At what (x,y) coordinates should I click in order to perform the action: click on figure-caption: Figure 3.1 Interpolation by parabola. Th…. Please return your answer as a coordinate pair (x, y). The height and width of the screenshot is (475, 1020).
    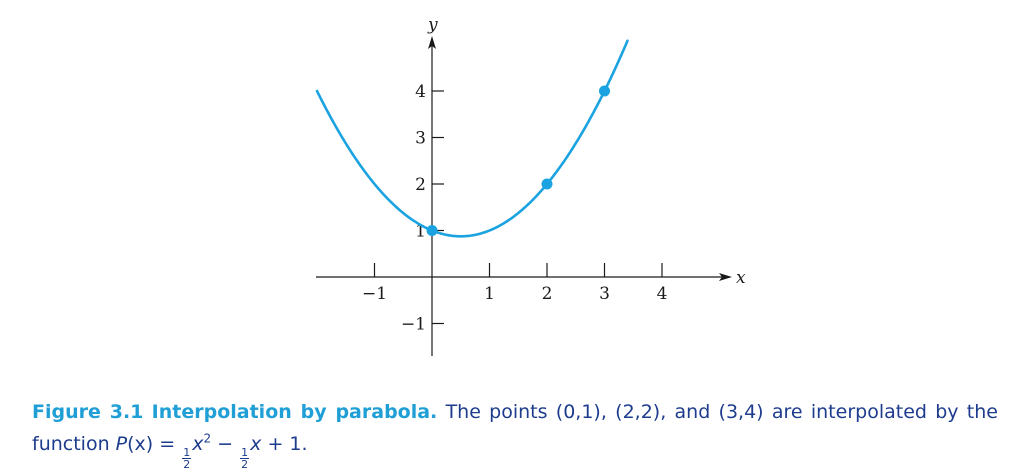
    Looking at the image, I should click on (515, 433).